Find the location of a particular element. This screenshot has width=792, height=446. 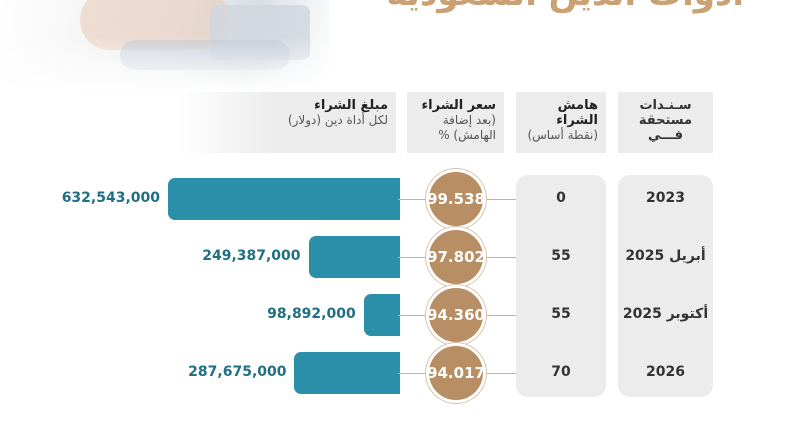

header-maturity-label: سـنـدات مستحقة فـــي is located at coordinates (665, 120).